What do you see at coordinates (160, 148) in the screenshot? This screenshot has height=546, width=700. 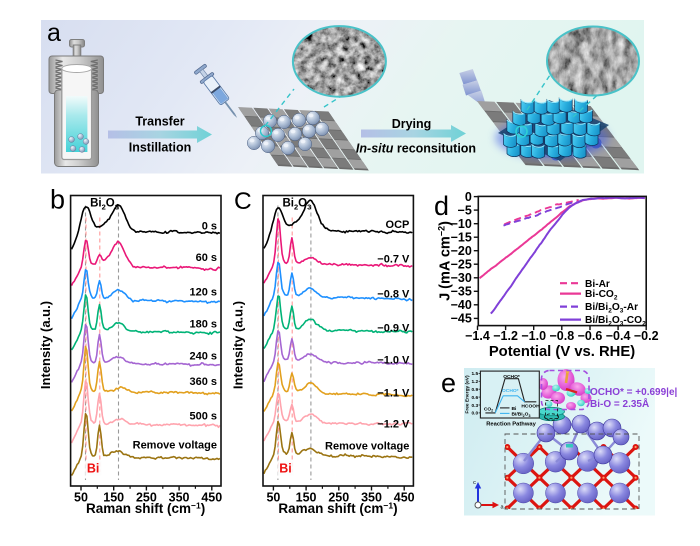 I see `svg-text: Instillation` at bounding box center [160, 148].